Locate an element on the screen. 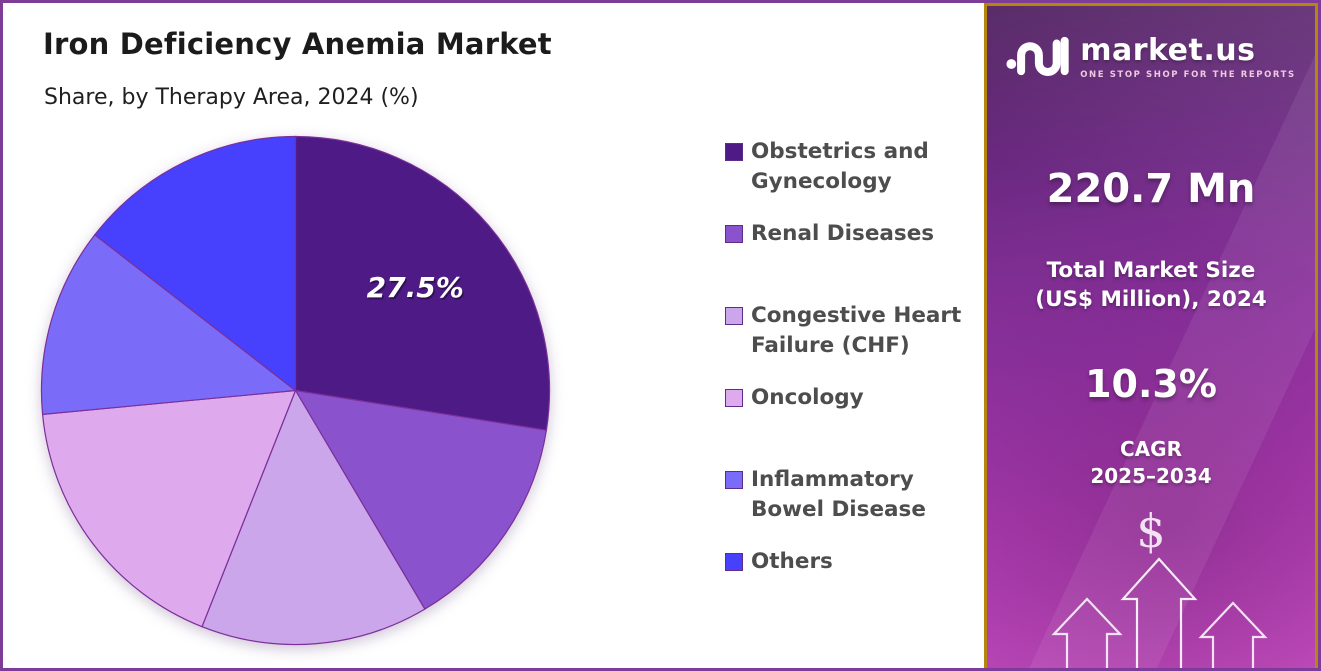 Image resolution: width=1321 pixels, height=671 pixels. legend-label-line2: Failure (CHF) is located at coordinates (830, 345).